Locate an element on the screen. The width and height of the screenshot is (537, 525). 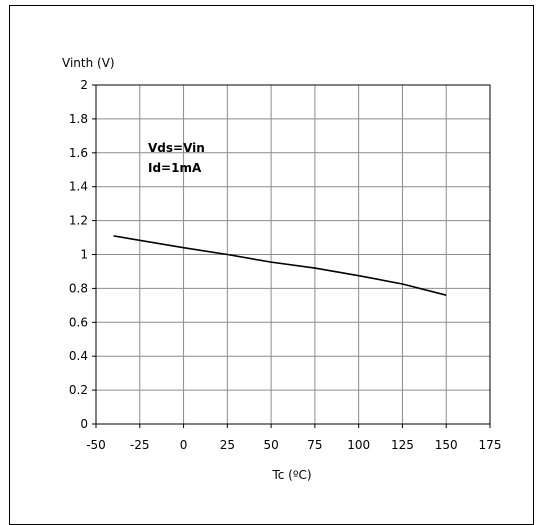
x-tick-label: 0 is located at coordinates (184, 445).